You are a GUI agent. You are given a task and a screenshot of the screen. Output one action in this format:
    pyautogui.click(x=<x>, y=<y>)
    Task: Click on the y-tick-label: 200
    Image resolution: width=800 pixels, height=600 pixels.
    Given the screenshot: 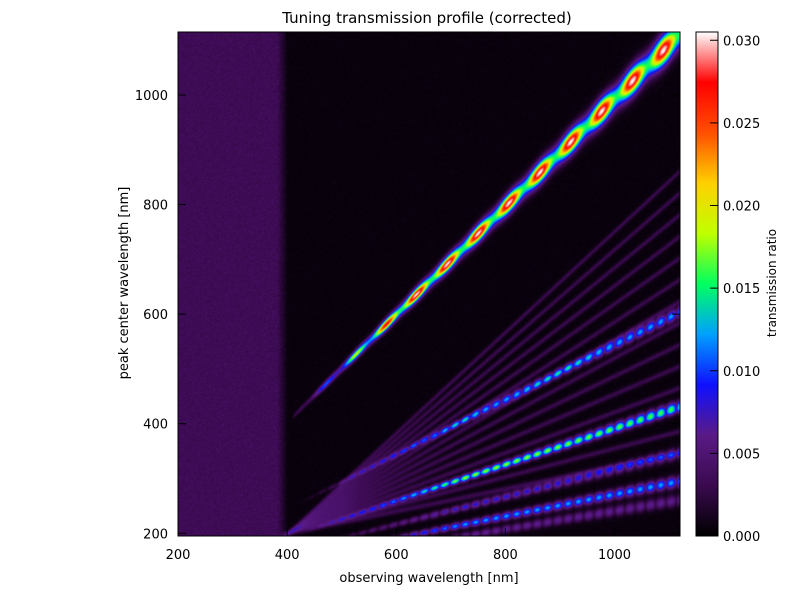 What is the action you would take?
    pyautogui.click(x=155, y=534)
    